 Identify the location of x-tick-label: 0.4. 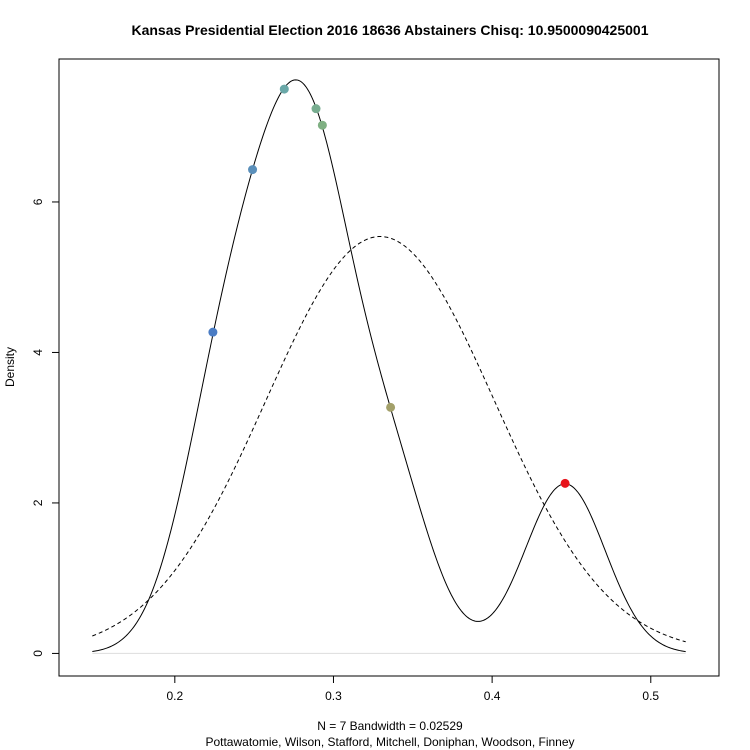
(492, 696).